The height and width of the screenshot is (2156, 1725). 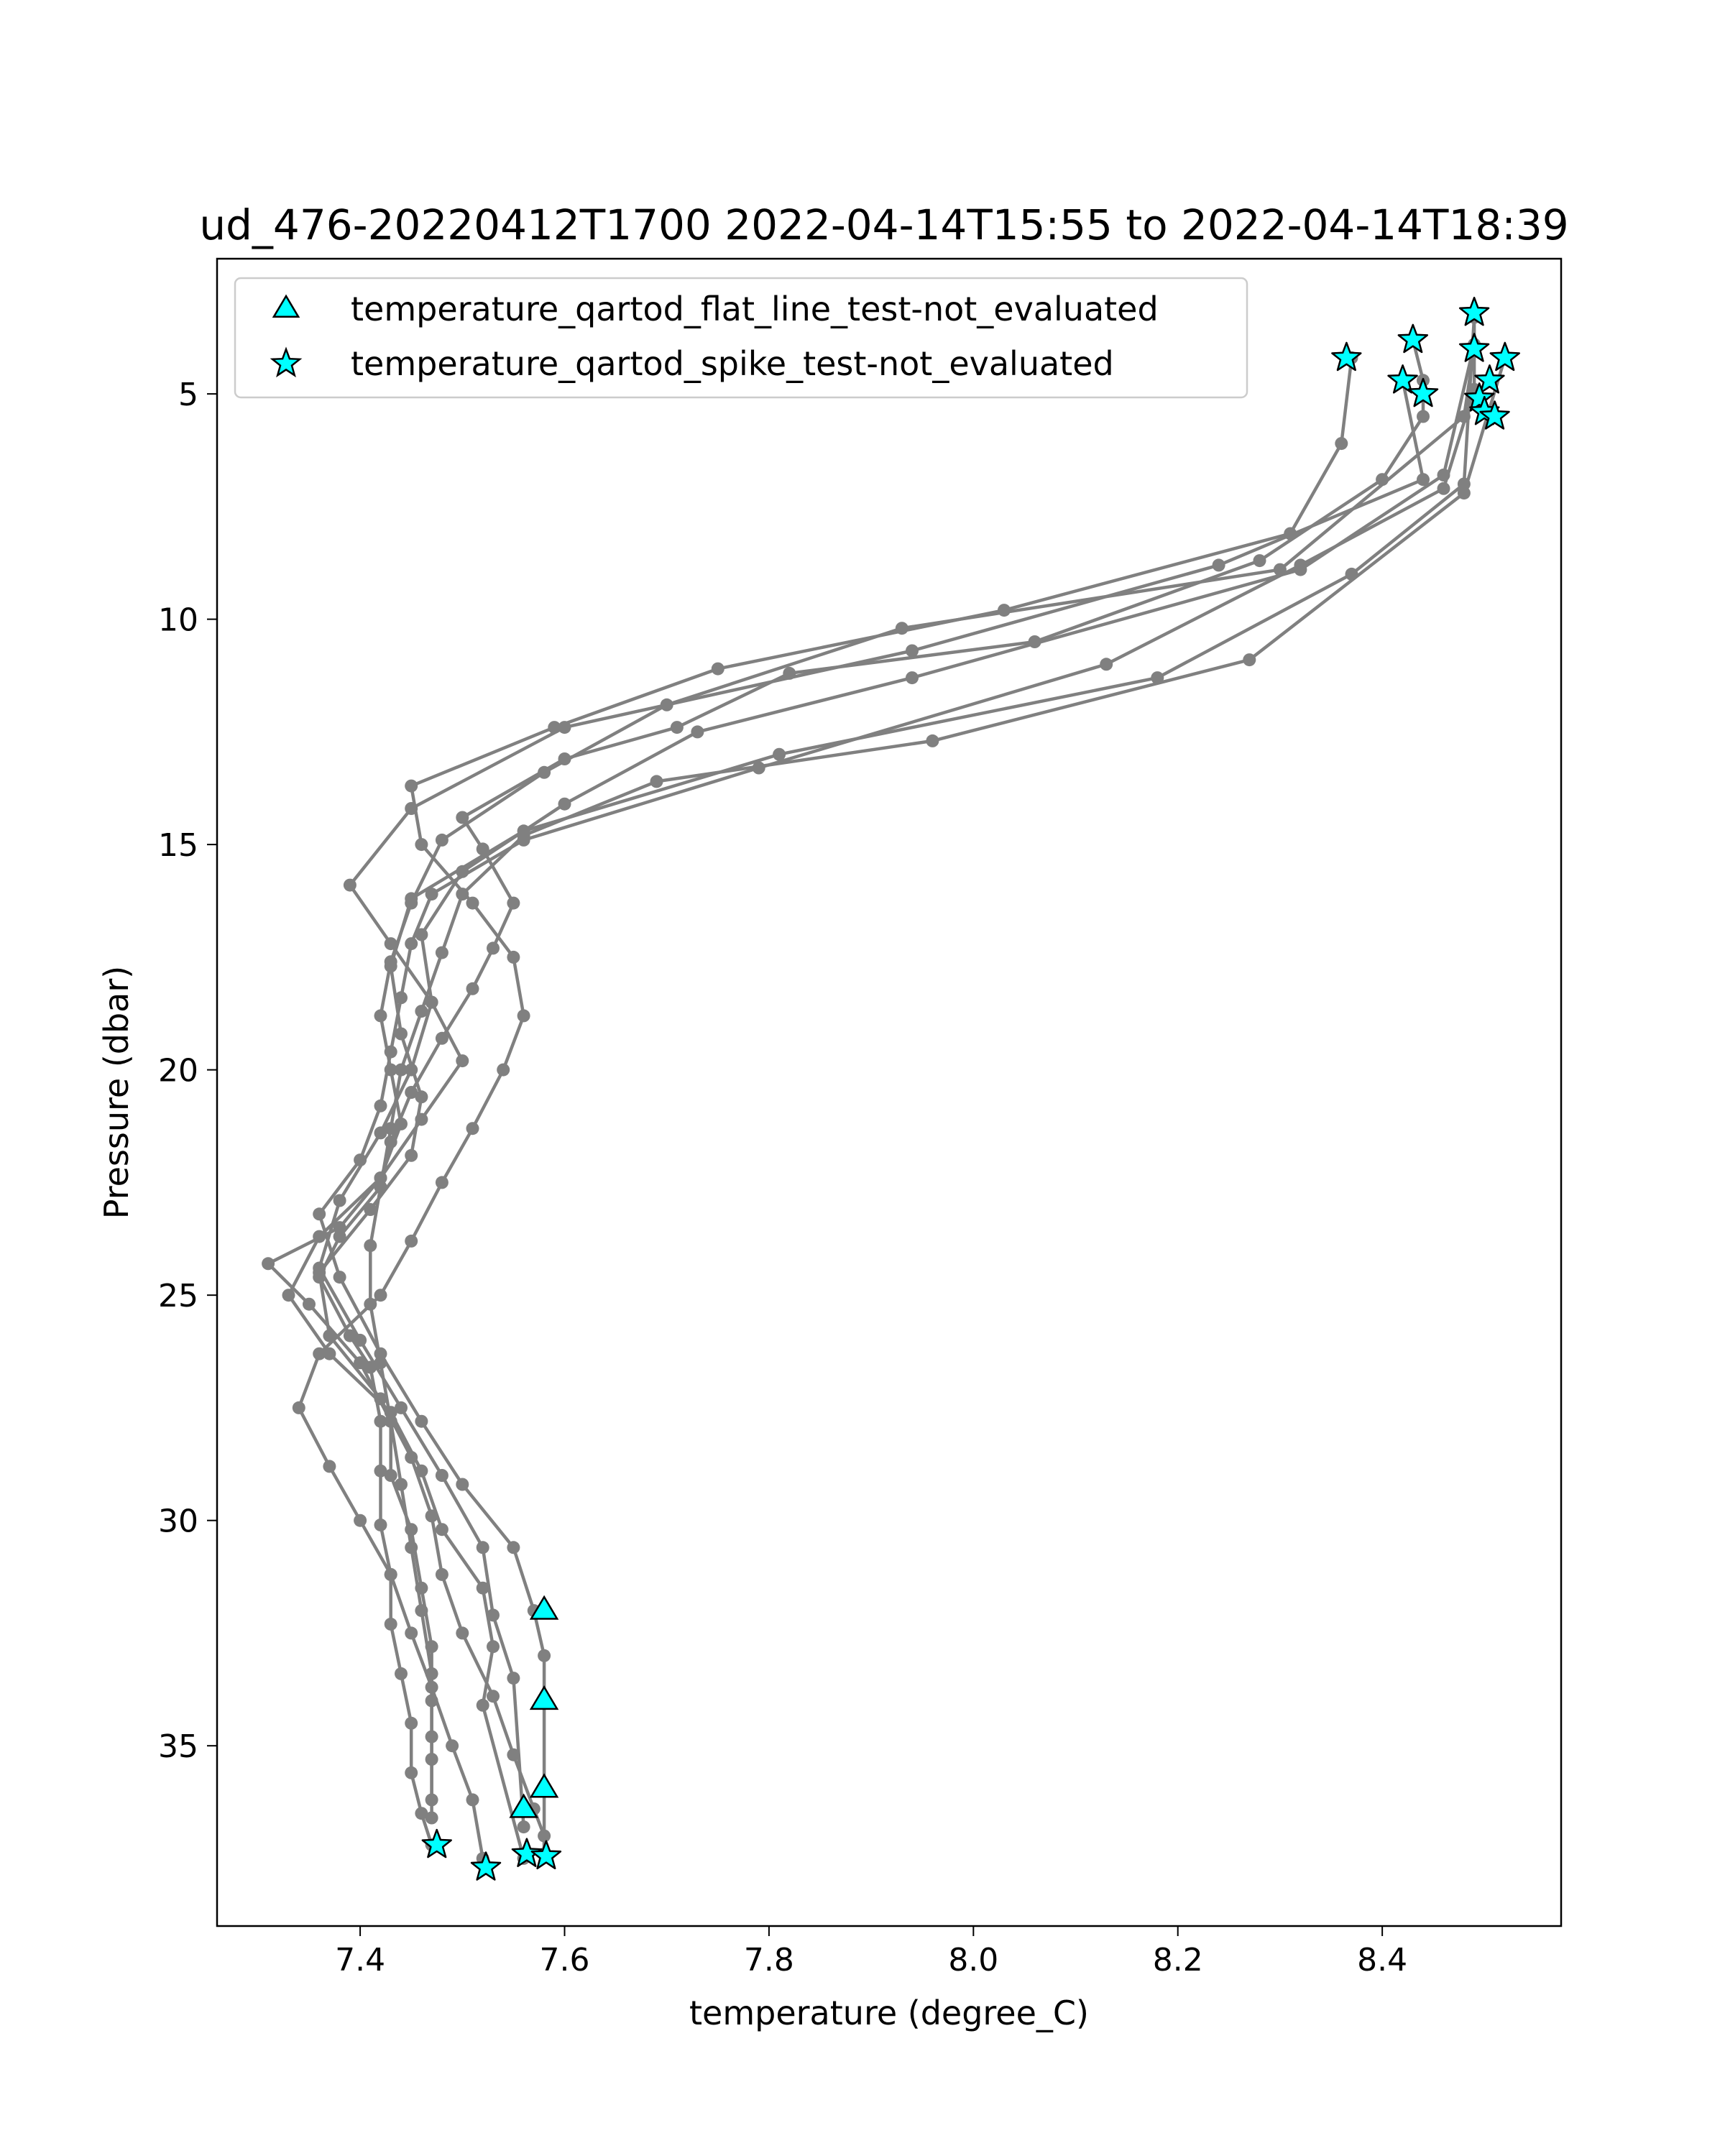 What do you see at coordinates (973, 1960) in the screenshot?
I see `x-tick-label: 8.0` at bounding box center [973, 1960].